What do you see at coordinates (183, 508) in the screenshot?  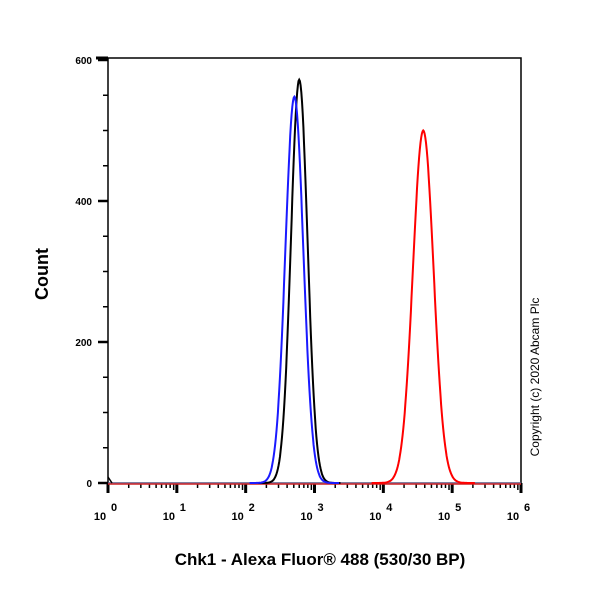 I see `svg-text: 1` at bounding box center [183, 508].